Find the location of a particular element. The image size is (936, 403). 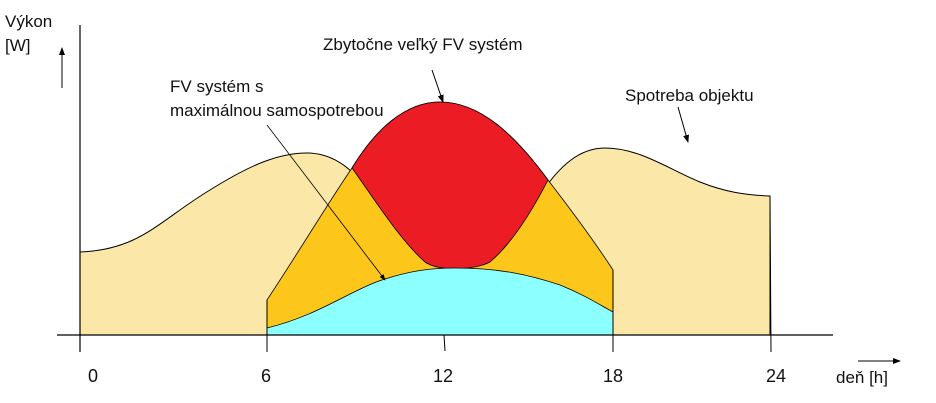

x-axis-label: deň [h] is located at coordinates (862, 377).